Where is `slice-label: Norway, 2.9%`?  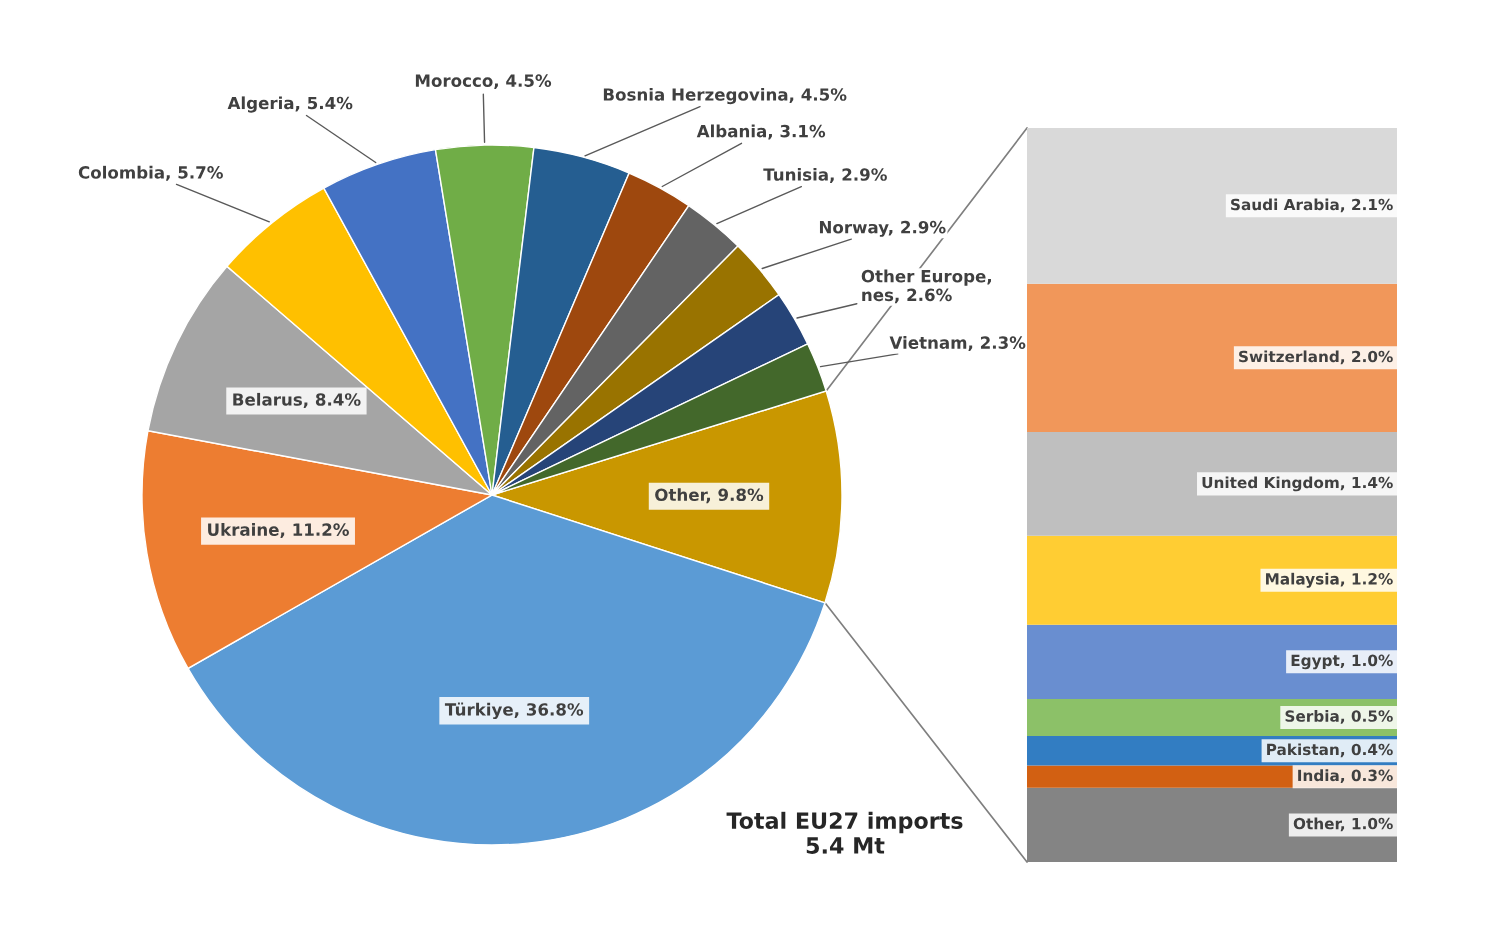
slice-label: Norway, 2.9% is located at coordinates (882, 228).